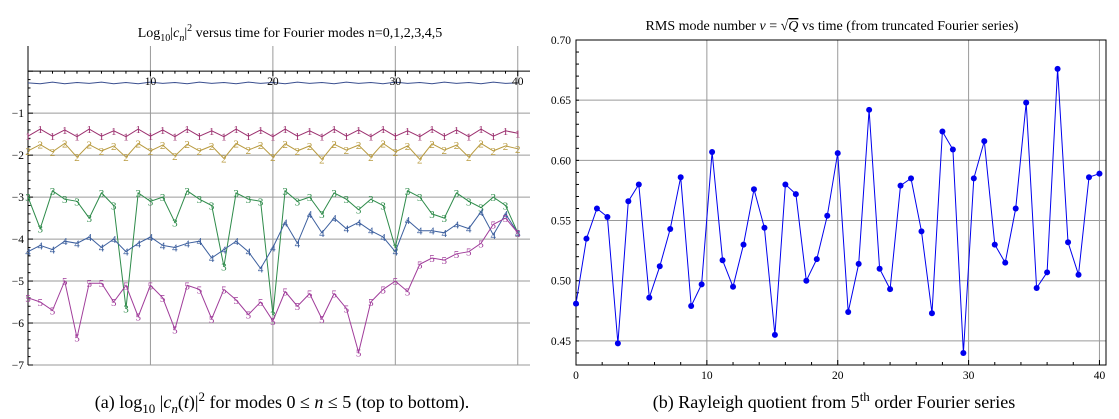 The width and height of the screenshot is (1119, 419). Describe the element at coordinates (561, 282) in the screenshot. I see `b-y-tick-label: 0.50` at that location.